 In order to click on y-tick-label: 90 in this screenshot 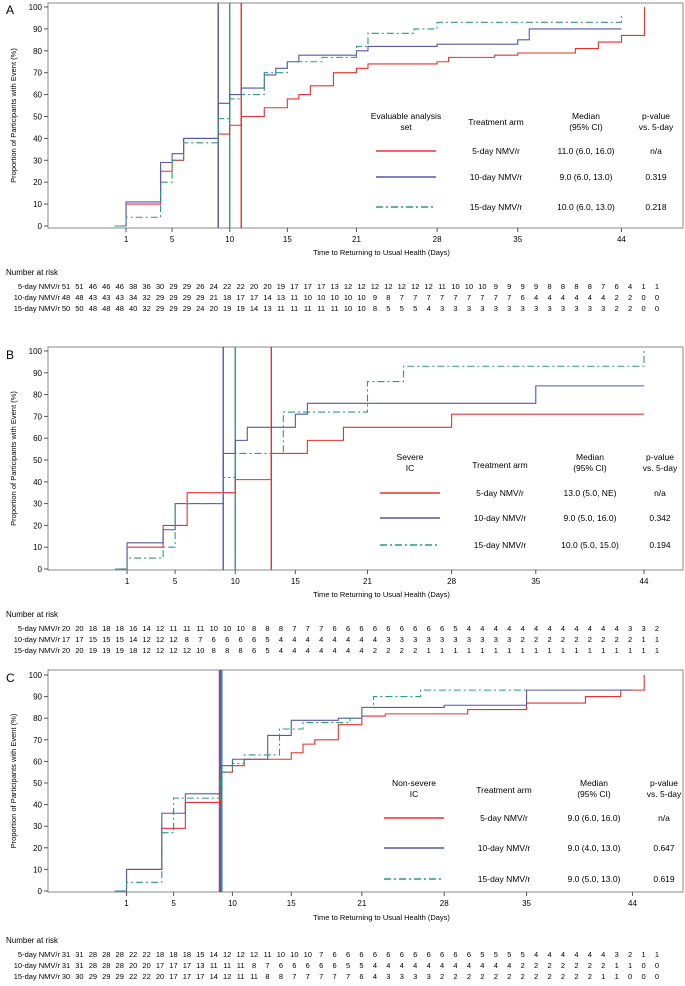, I will do `click(37, 373)`.